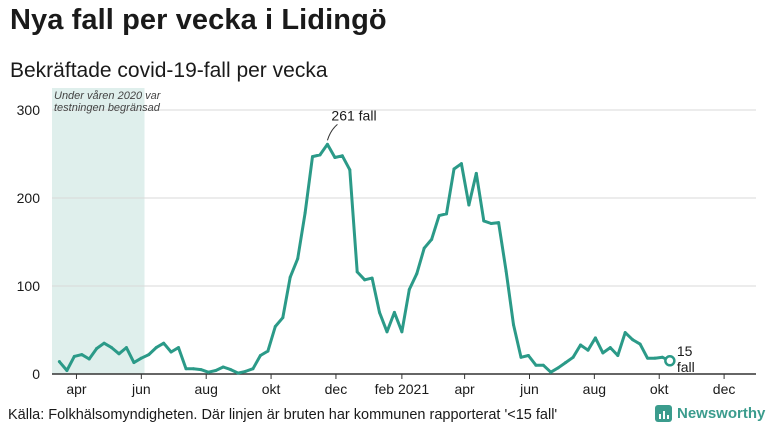 This screenshot has height=432, width=768. What do you see at coordinates (721, 413) in the screenshot?
I see `brand-name: Newsworthy` at bounding box center [721, 413].